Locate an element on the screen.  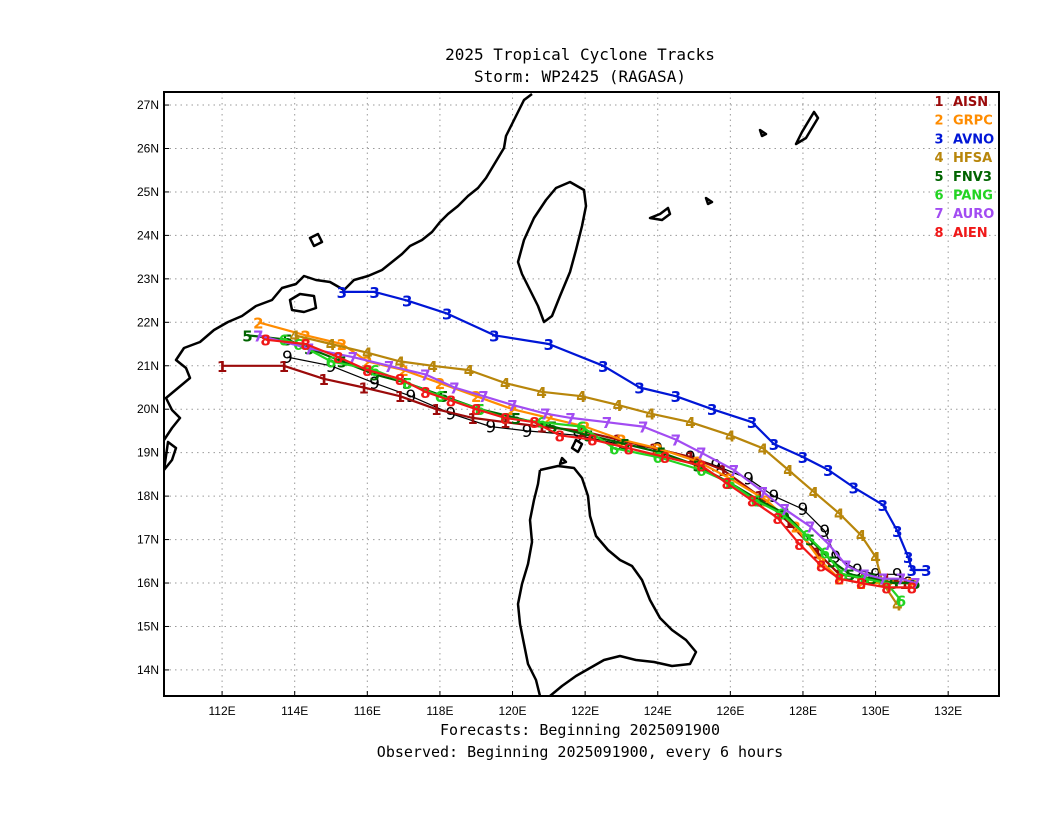
x-tick-label: 112E is located at coordinates (222, 711).